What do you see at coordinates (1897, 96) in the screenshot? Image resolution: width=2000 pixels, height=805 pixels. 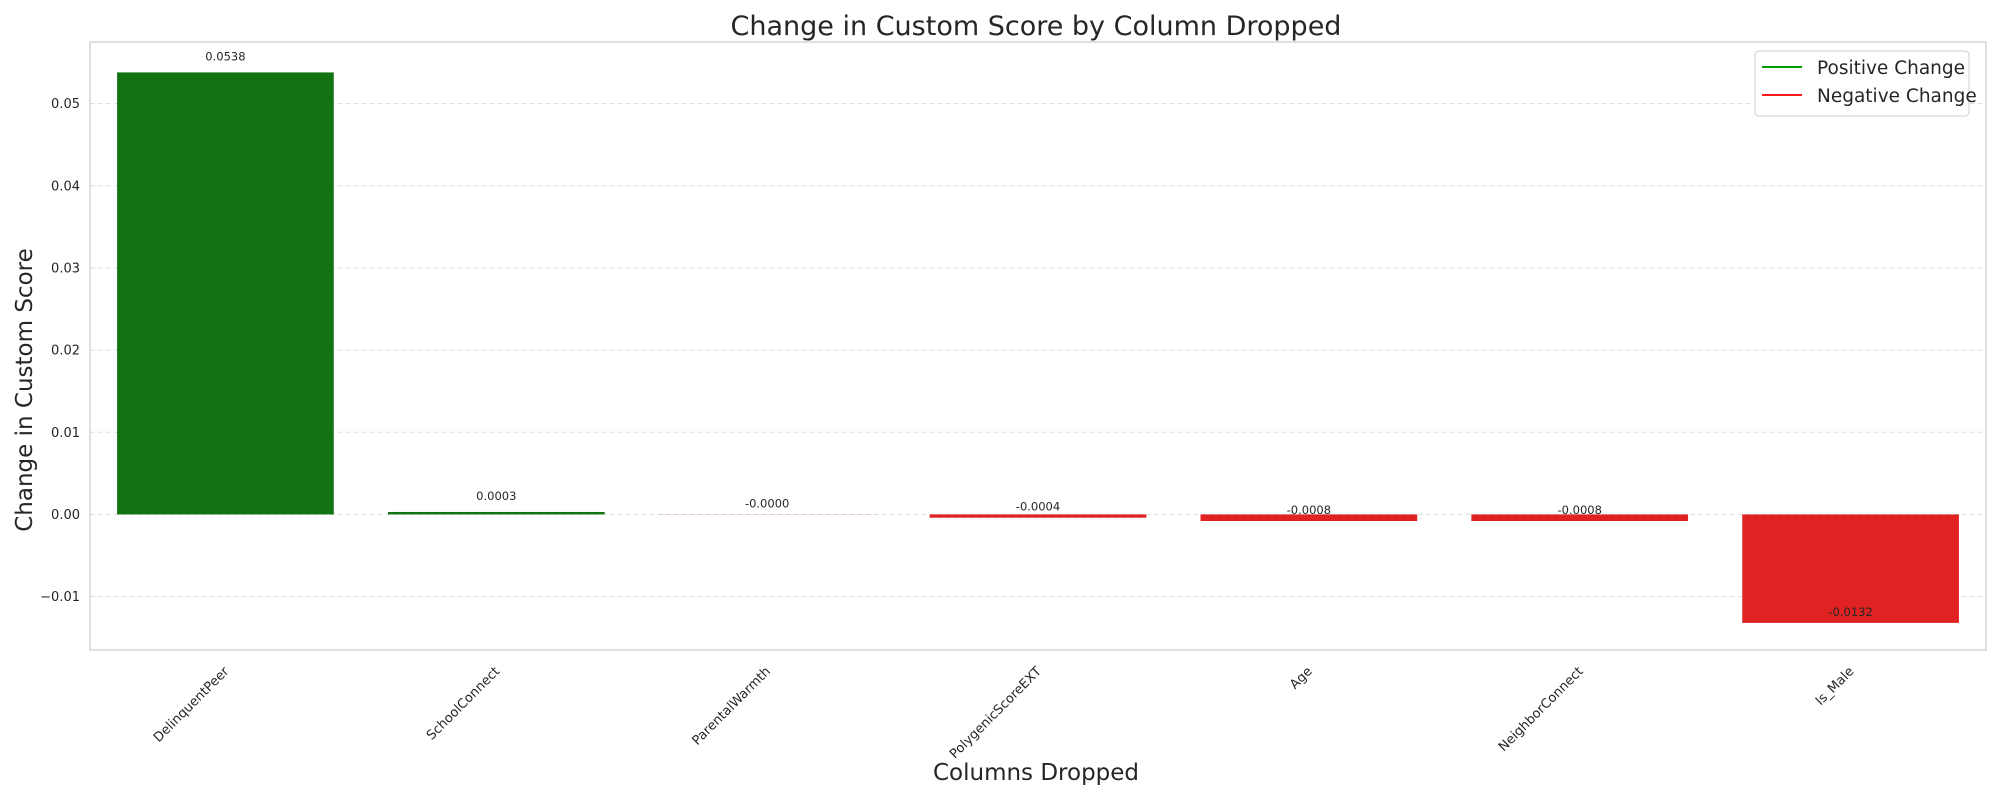 I see `legend-negative-label: Negative Change` at bounding box center [1897, 96].